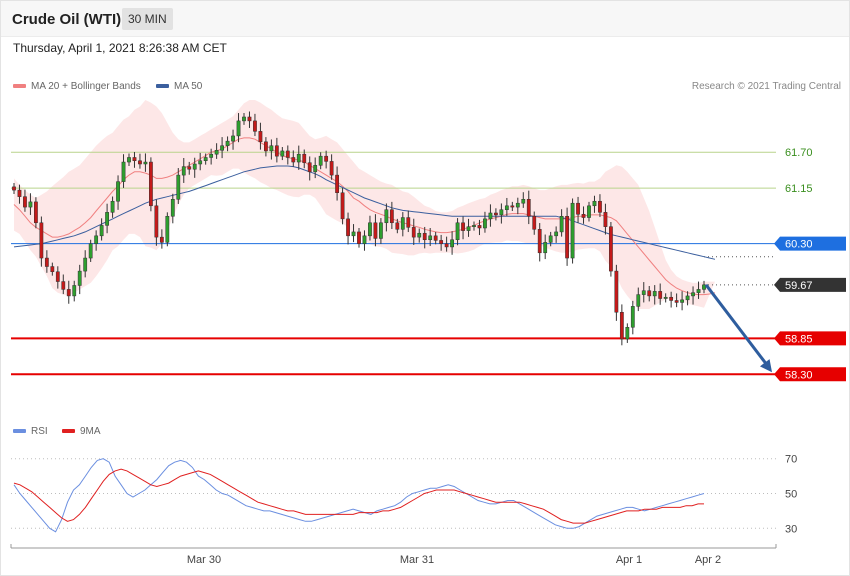 Image resolution: width=850 pixels, height=576 pixels. Describe the element at coordinates (359, 495) in the screenshot. I see `rsi-line` at that location.